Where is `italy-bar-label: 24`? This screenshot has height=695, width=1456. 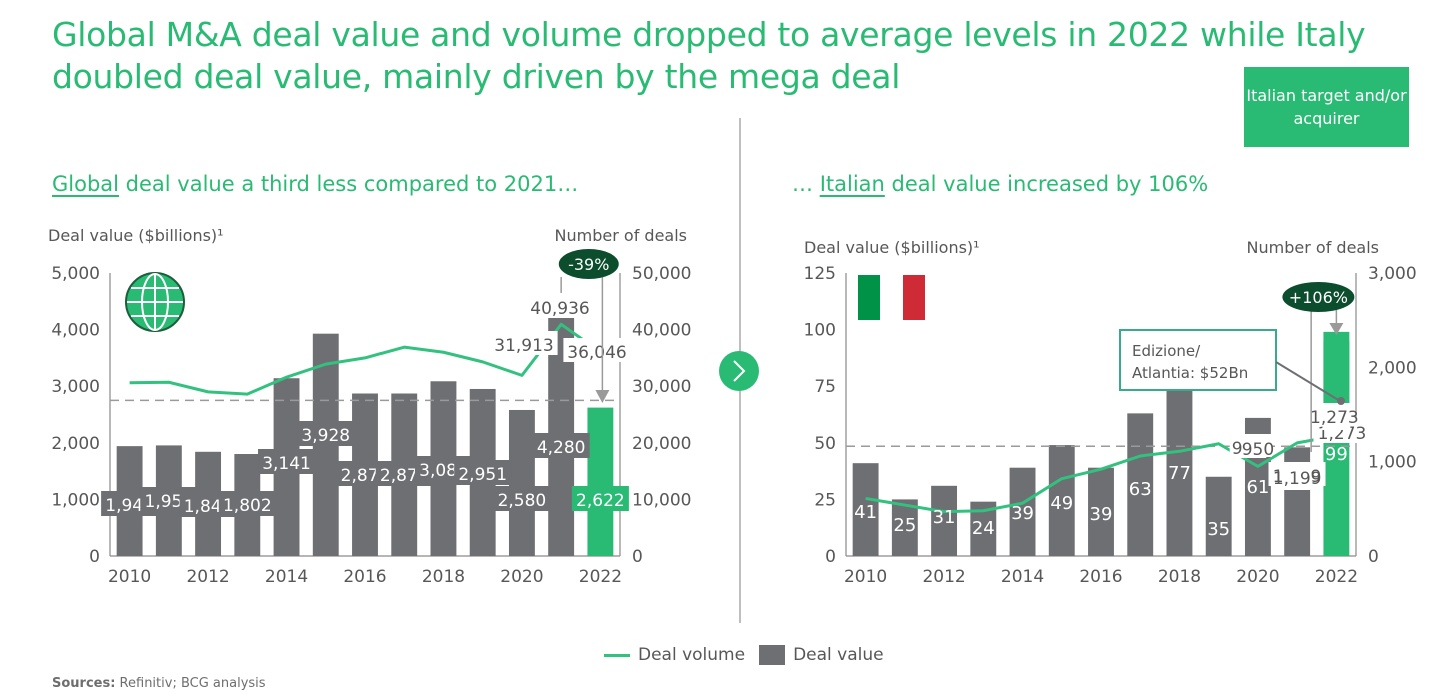 italy-bar-label: 24 is located at coordinates (983, 528).